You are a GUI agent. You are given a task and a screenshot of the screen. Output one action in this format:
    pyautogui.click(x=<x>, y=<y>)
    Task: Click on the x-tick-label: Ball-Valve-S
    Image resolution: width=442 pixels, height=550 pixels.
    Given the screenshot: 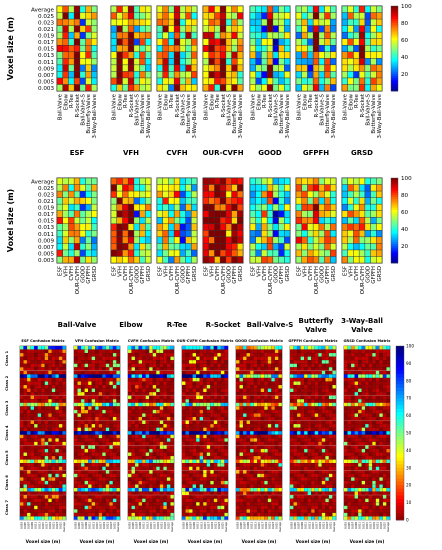 What is the action you would take?
    pyautogui.click(x=369, y=109)
    